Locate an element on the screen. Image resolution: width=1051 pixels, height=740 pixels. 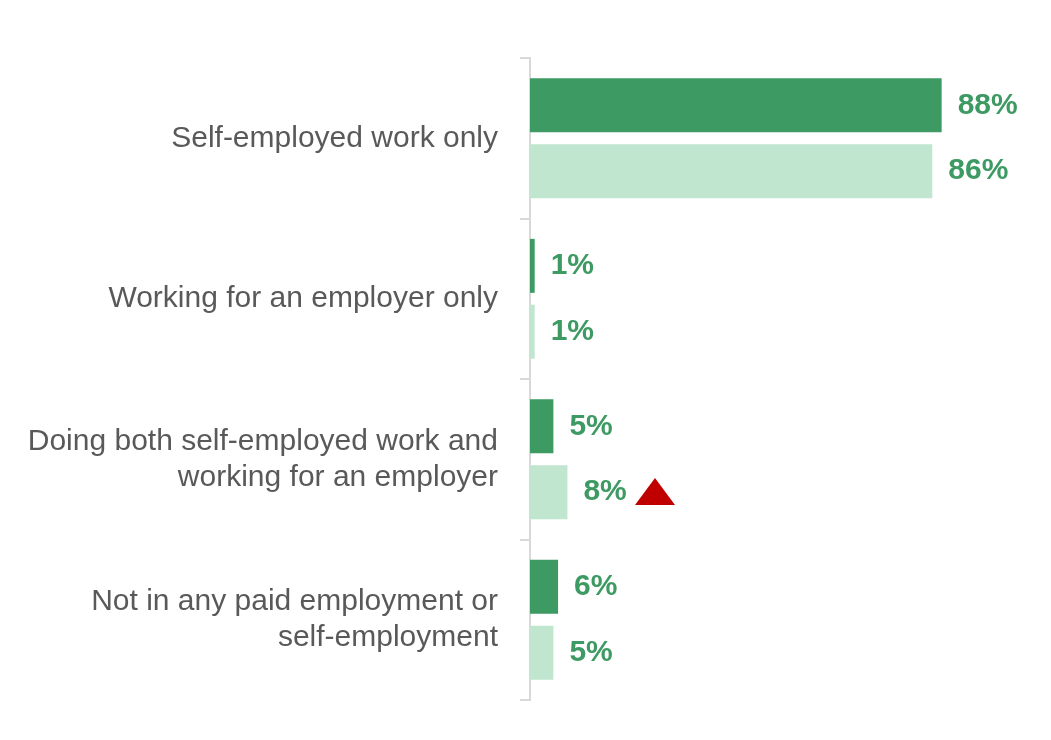
data-label: 86% is located at coordinates (978, 169).